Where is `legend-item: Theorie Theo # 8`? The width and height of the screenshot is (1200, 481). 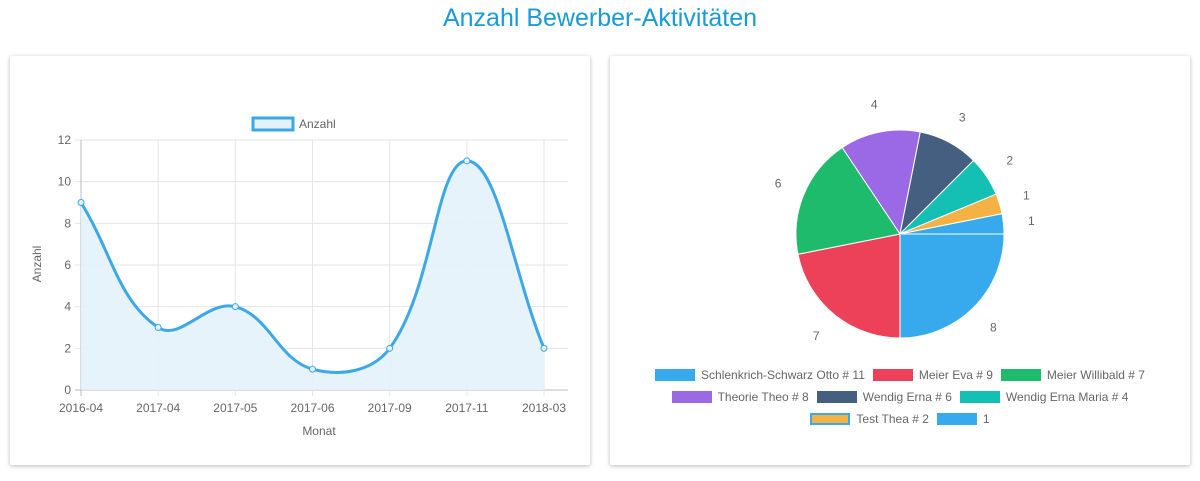 legend-item: Theorie Theo # 8 is located at coordinates (740, 397).